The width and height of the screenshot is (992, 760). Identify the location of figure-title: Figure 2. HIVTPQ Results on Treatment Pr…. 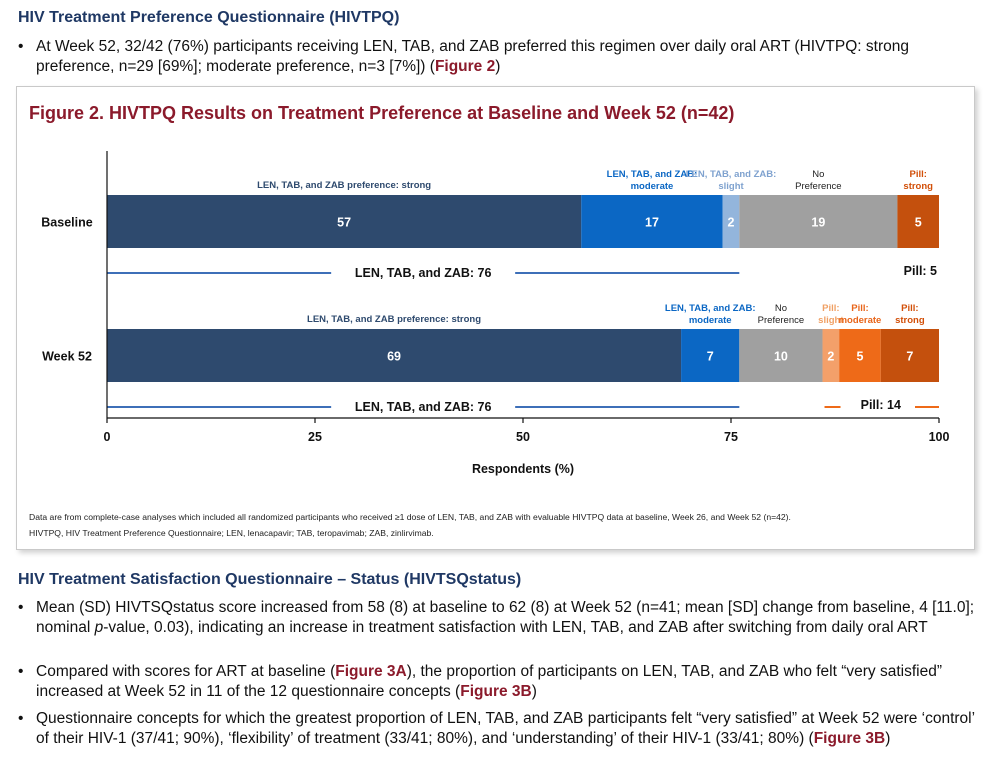
(382, 113).